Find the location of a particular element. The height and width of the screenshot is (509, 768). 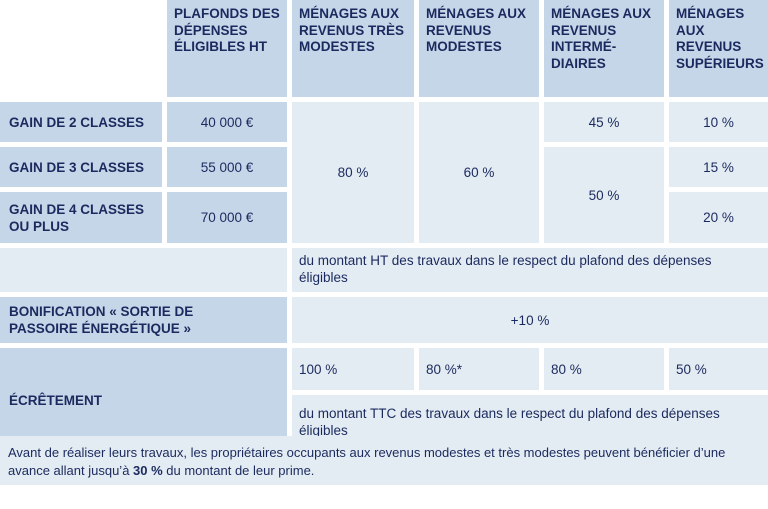

rate-modestes: 60 % is located at coordinates (479, 172).